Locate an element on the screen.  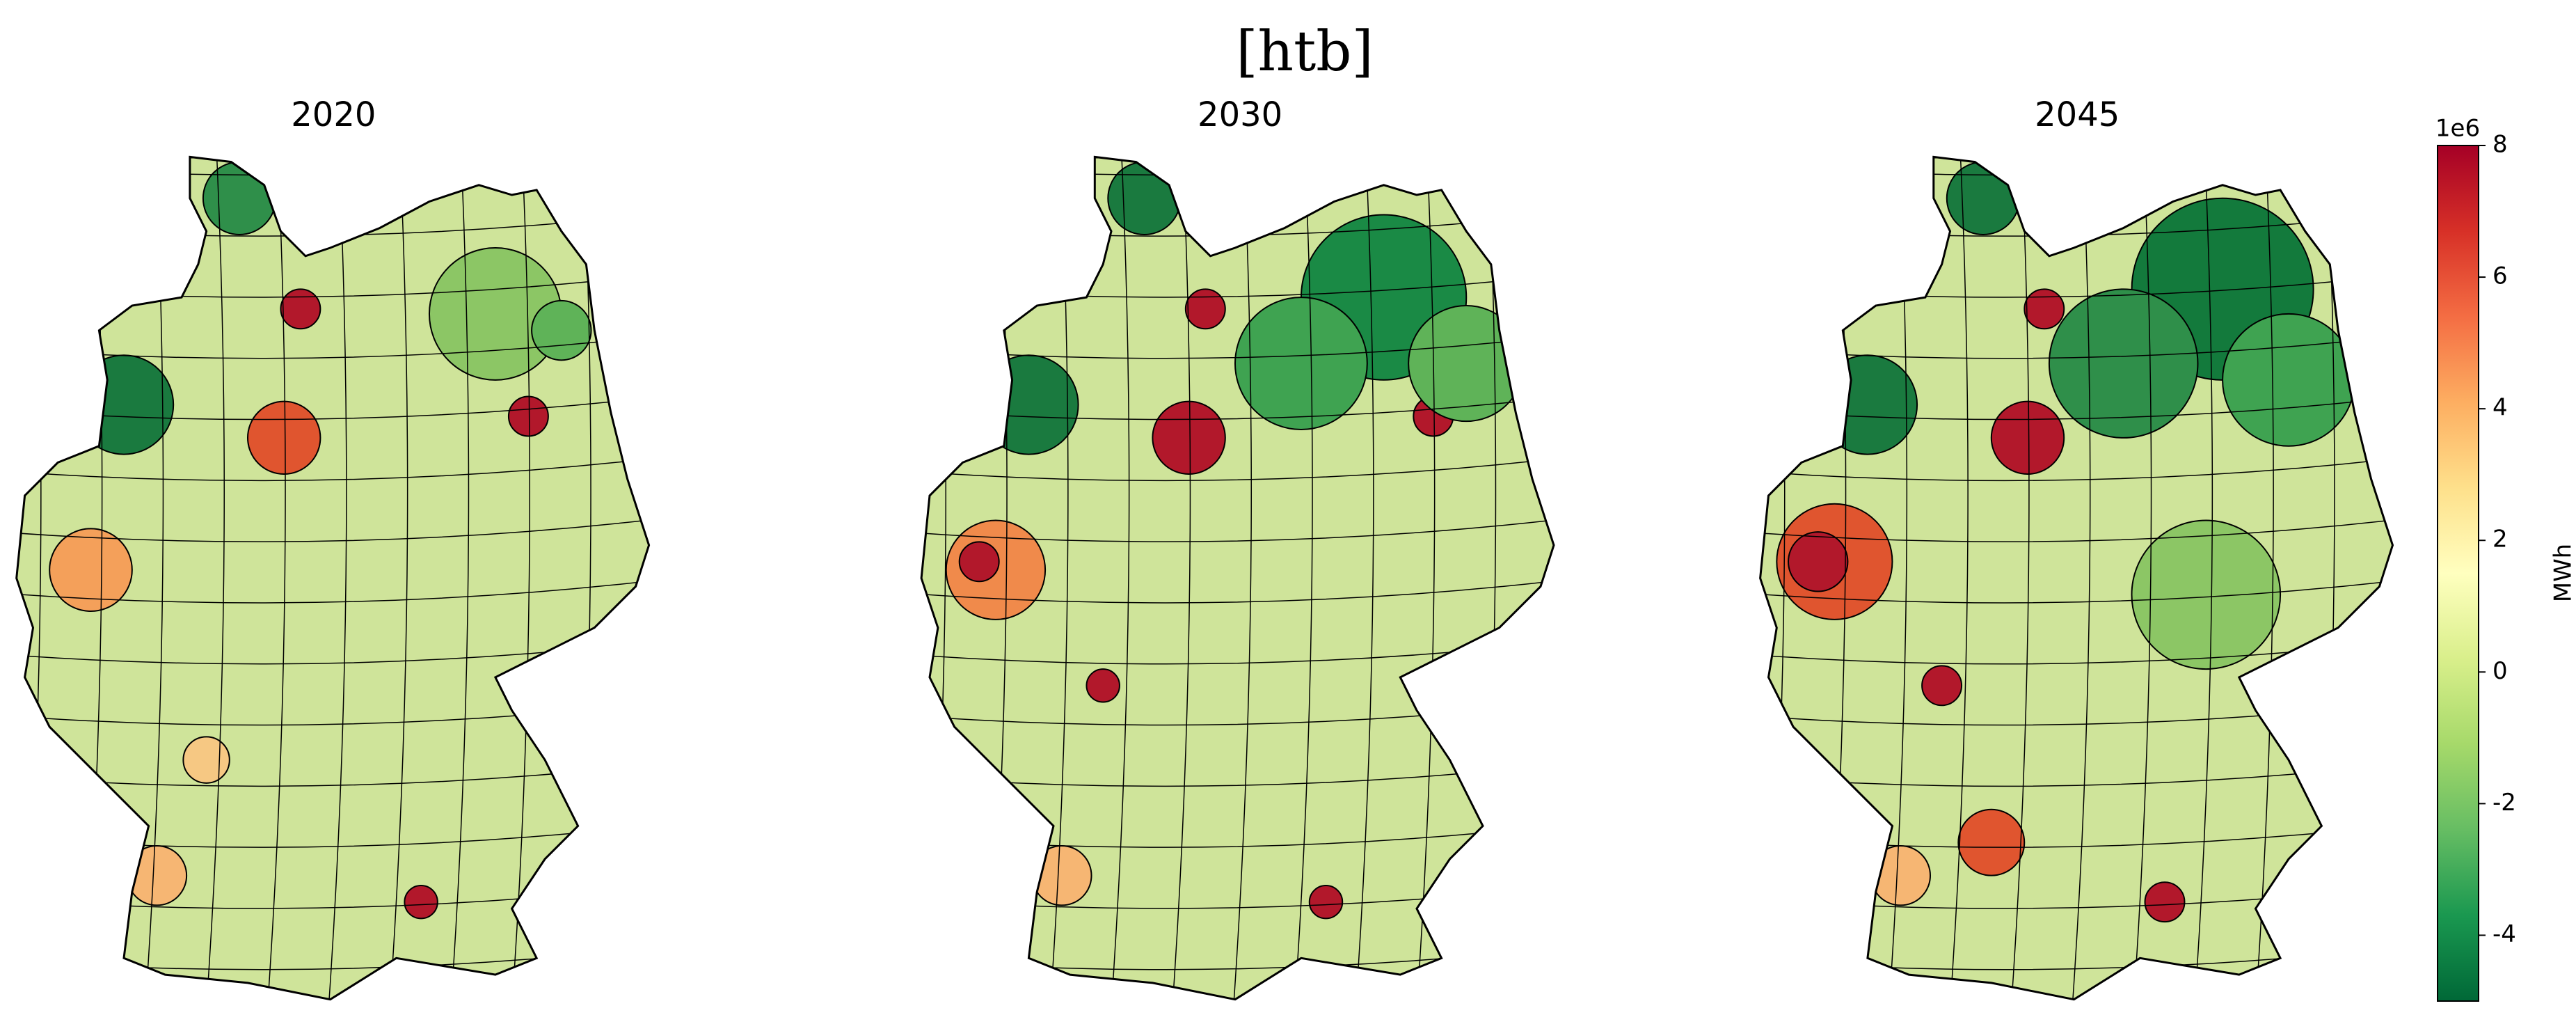
map-title: 2045 is located at coordinates (2077, 114).